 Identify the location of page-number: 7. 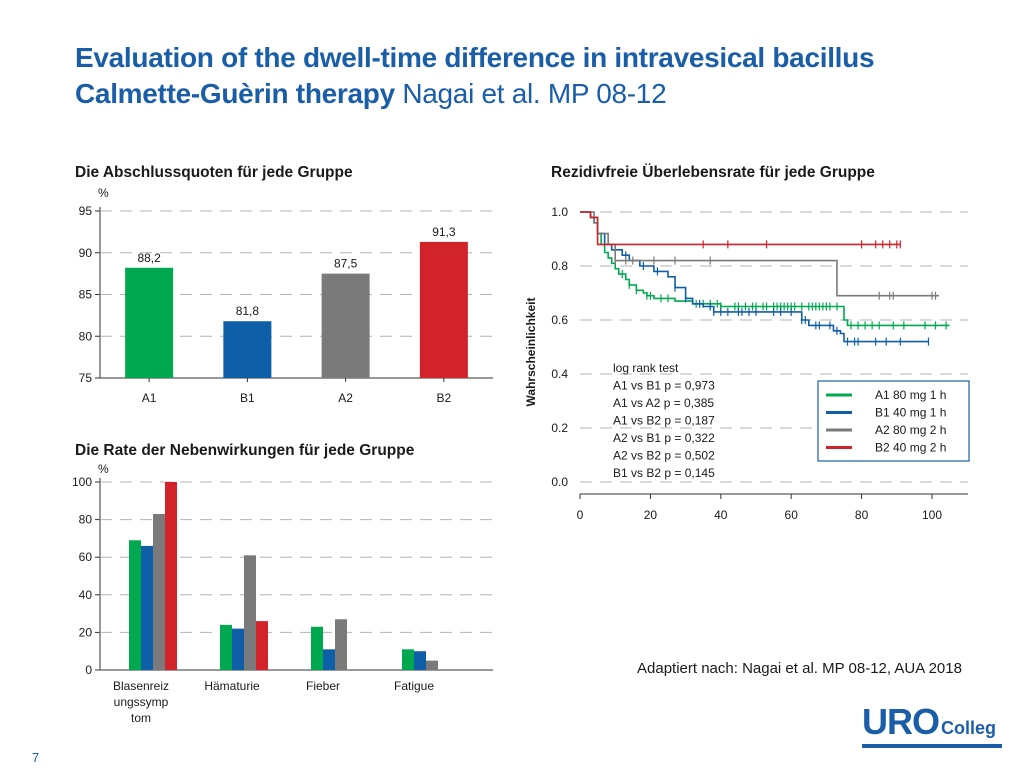
(36, 757).